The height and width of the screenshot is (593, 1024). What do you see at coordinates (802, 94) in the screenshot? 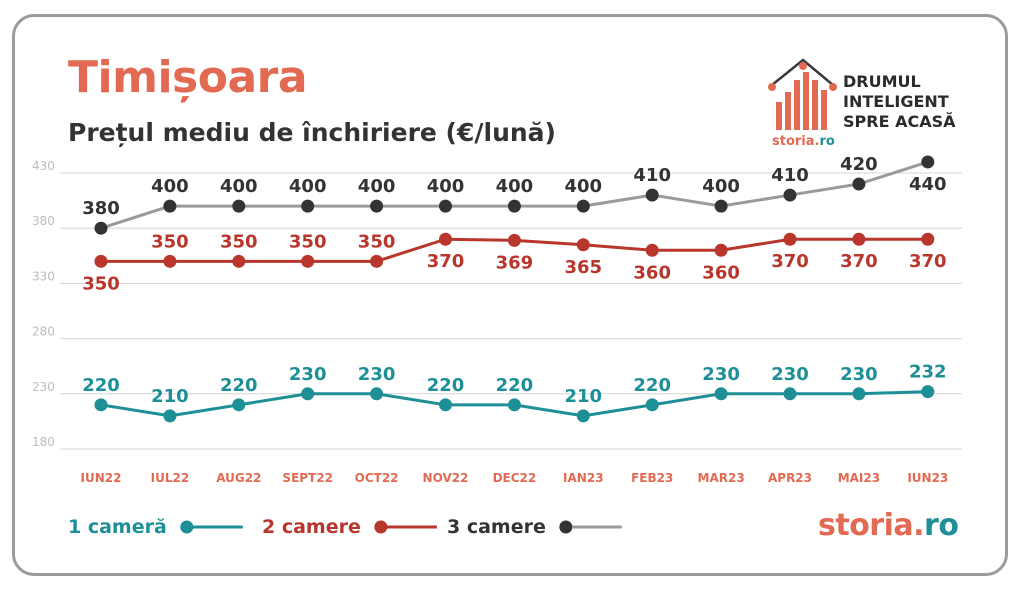
I see `house-logo-icon` at bounding box center [802, 94].